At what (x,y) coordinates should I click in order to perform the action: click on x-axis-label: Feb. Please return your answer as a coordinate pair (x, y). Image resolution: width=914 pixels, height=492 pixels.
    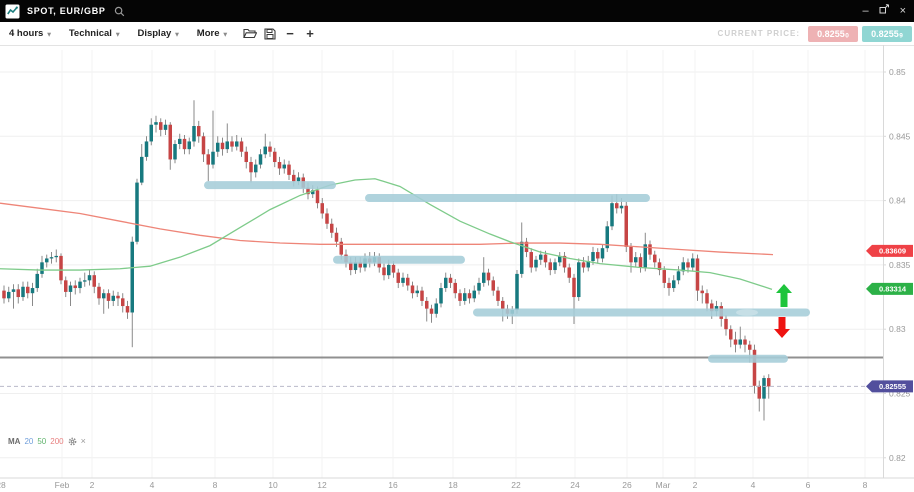
    Looking at the image, I should click on (62, 485).